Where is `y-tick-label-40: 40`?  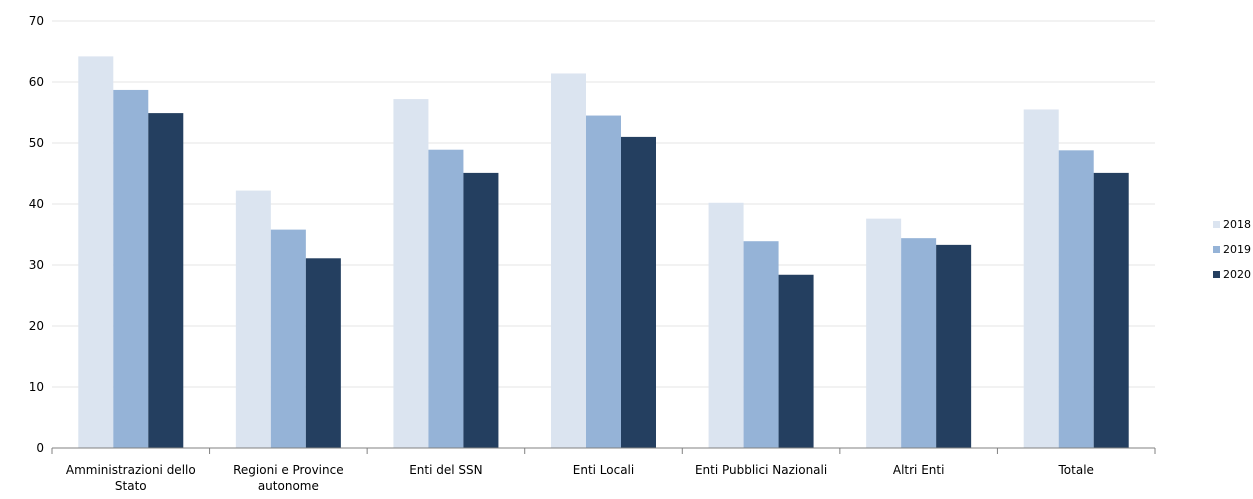
y-tick-label-40: 40 is located at coordinates (36, 204).